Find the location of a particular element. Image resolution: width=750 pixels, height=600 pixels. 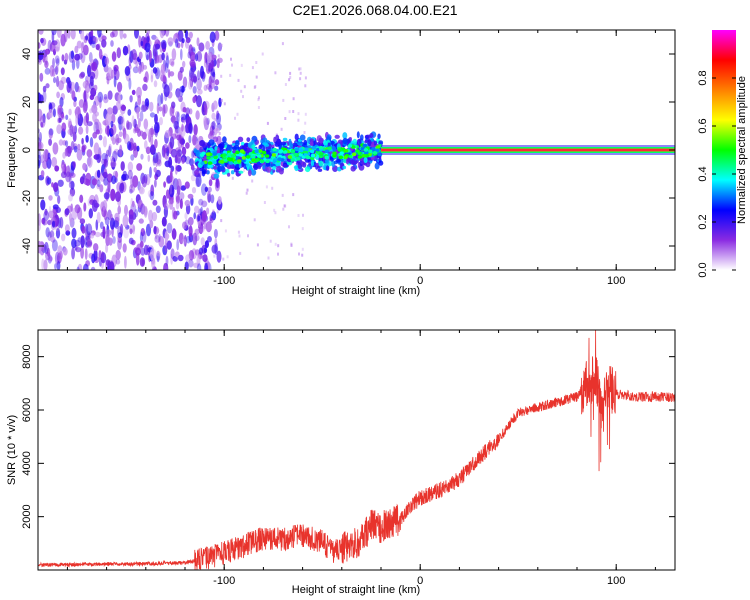

snr-y-axis-label: SNR (10 * v/v) is located at coordinates (12, 450).